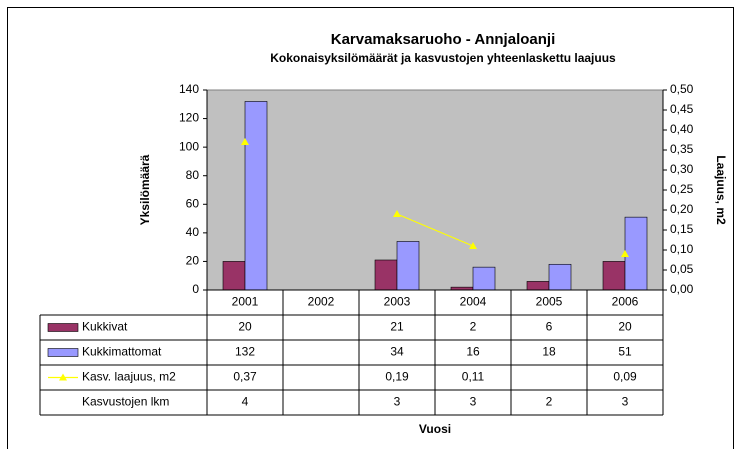 The image size is (736, 449). Describe the element at coordinates (682, 269) in the screenshot. I see `y2-tick-label: 0,05` at that location.